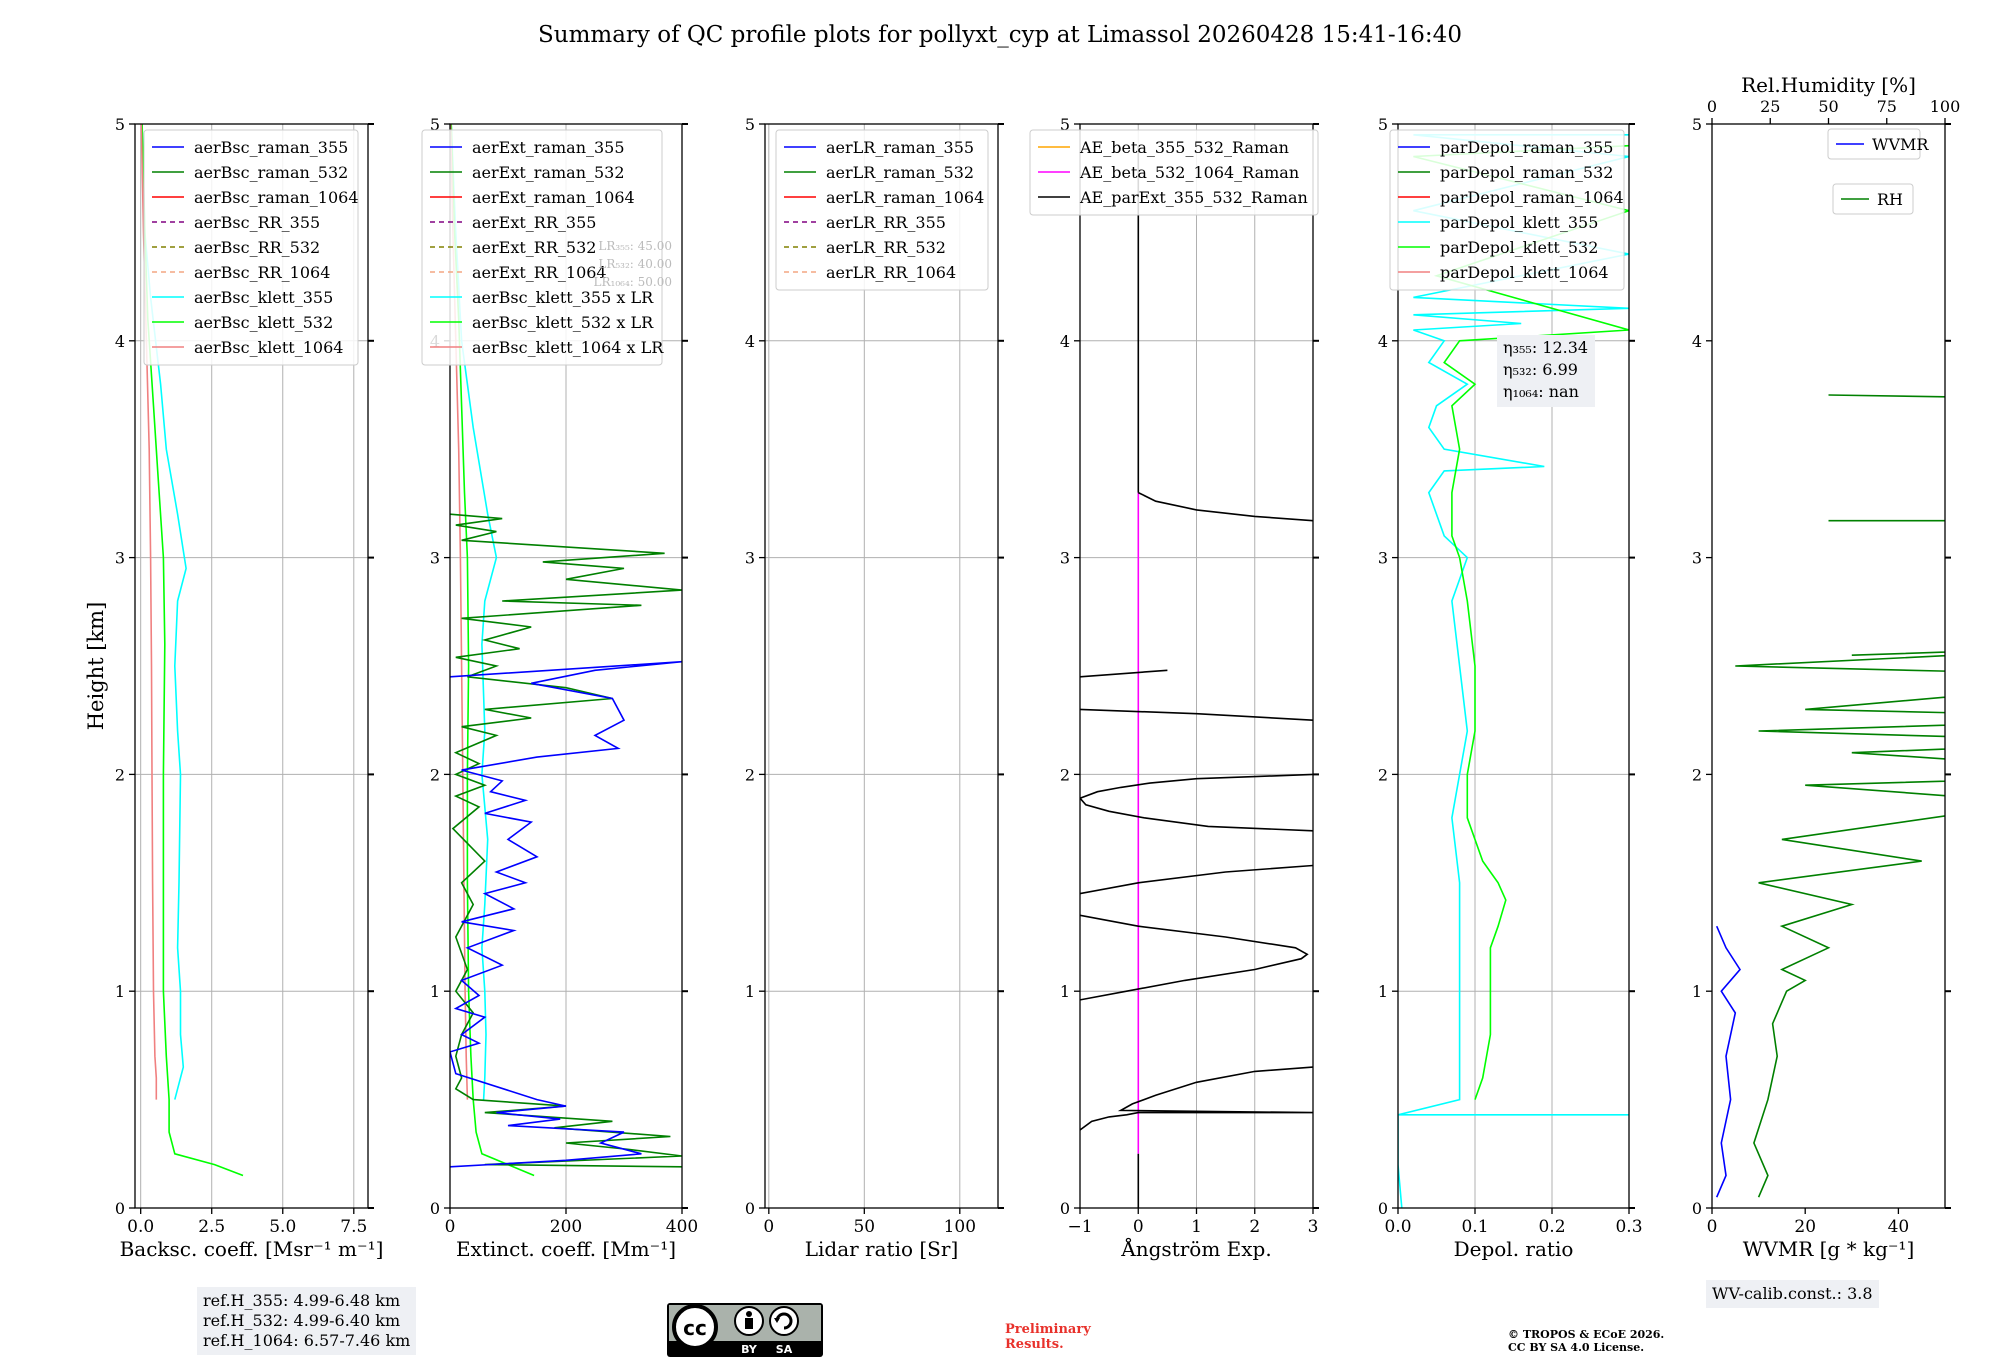 This screenshot has width=2000, height=1361. What do you see at coordinates (263, 322) in the screenshot?
I see `legend-label: aerBsc_klett_532` at bounding box center [263, 322].